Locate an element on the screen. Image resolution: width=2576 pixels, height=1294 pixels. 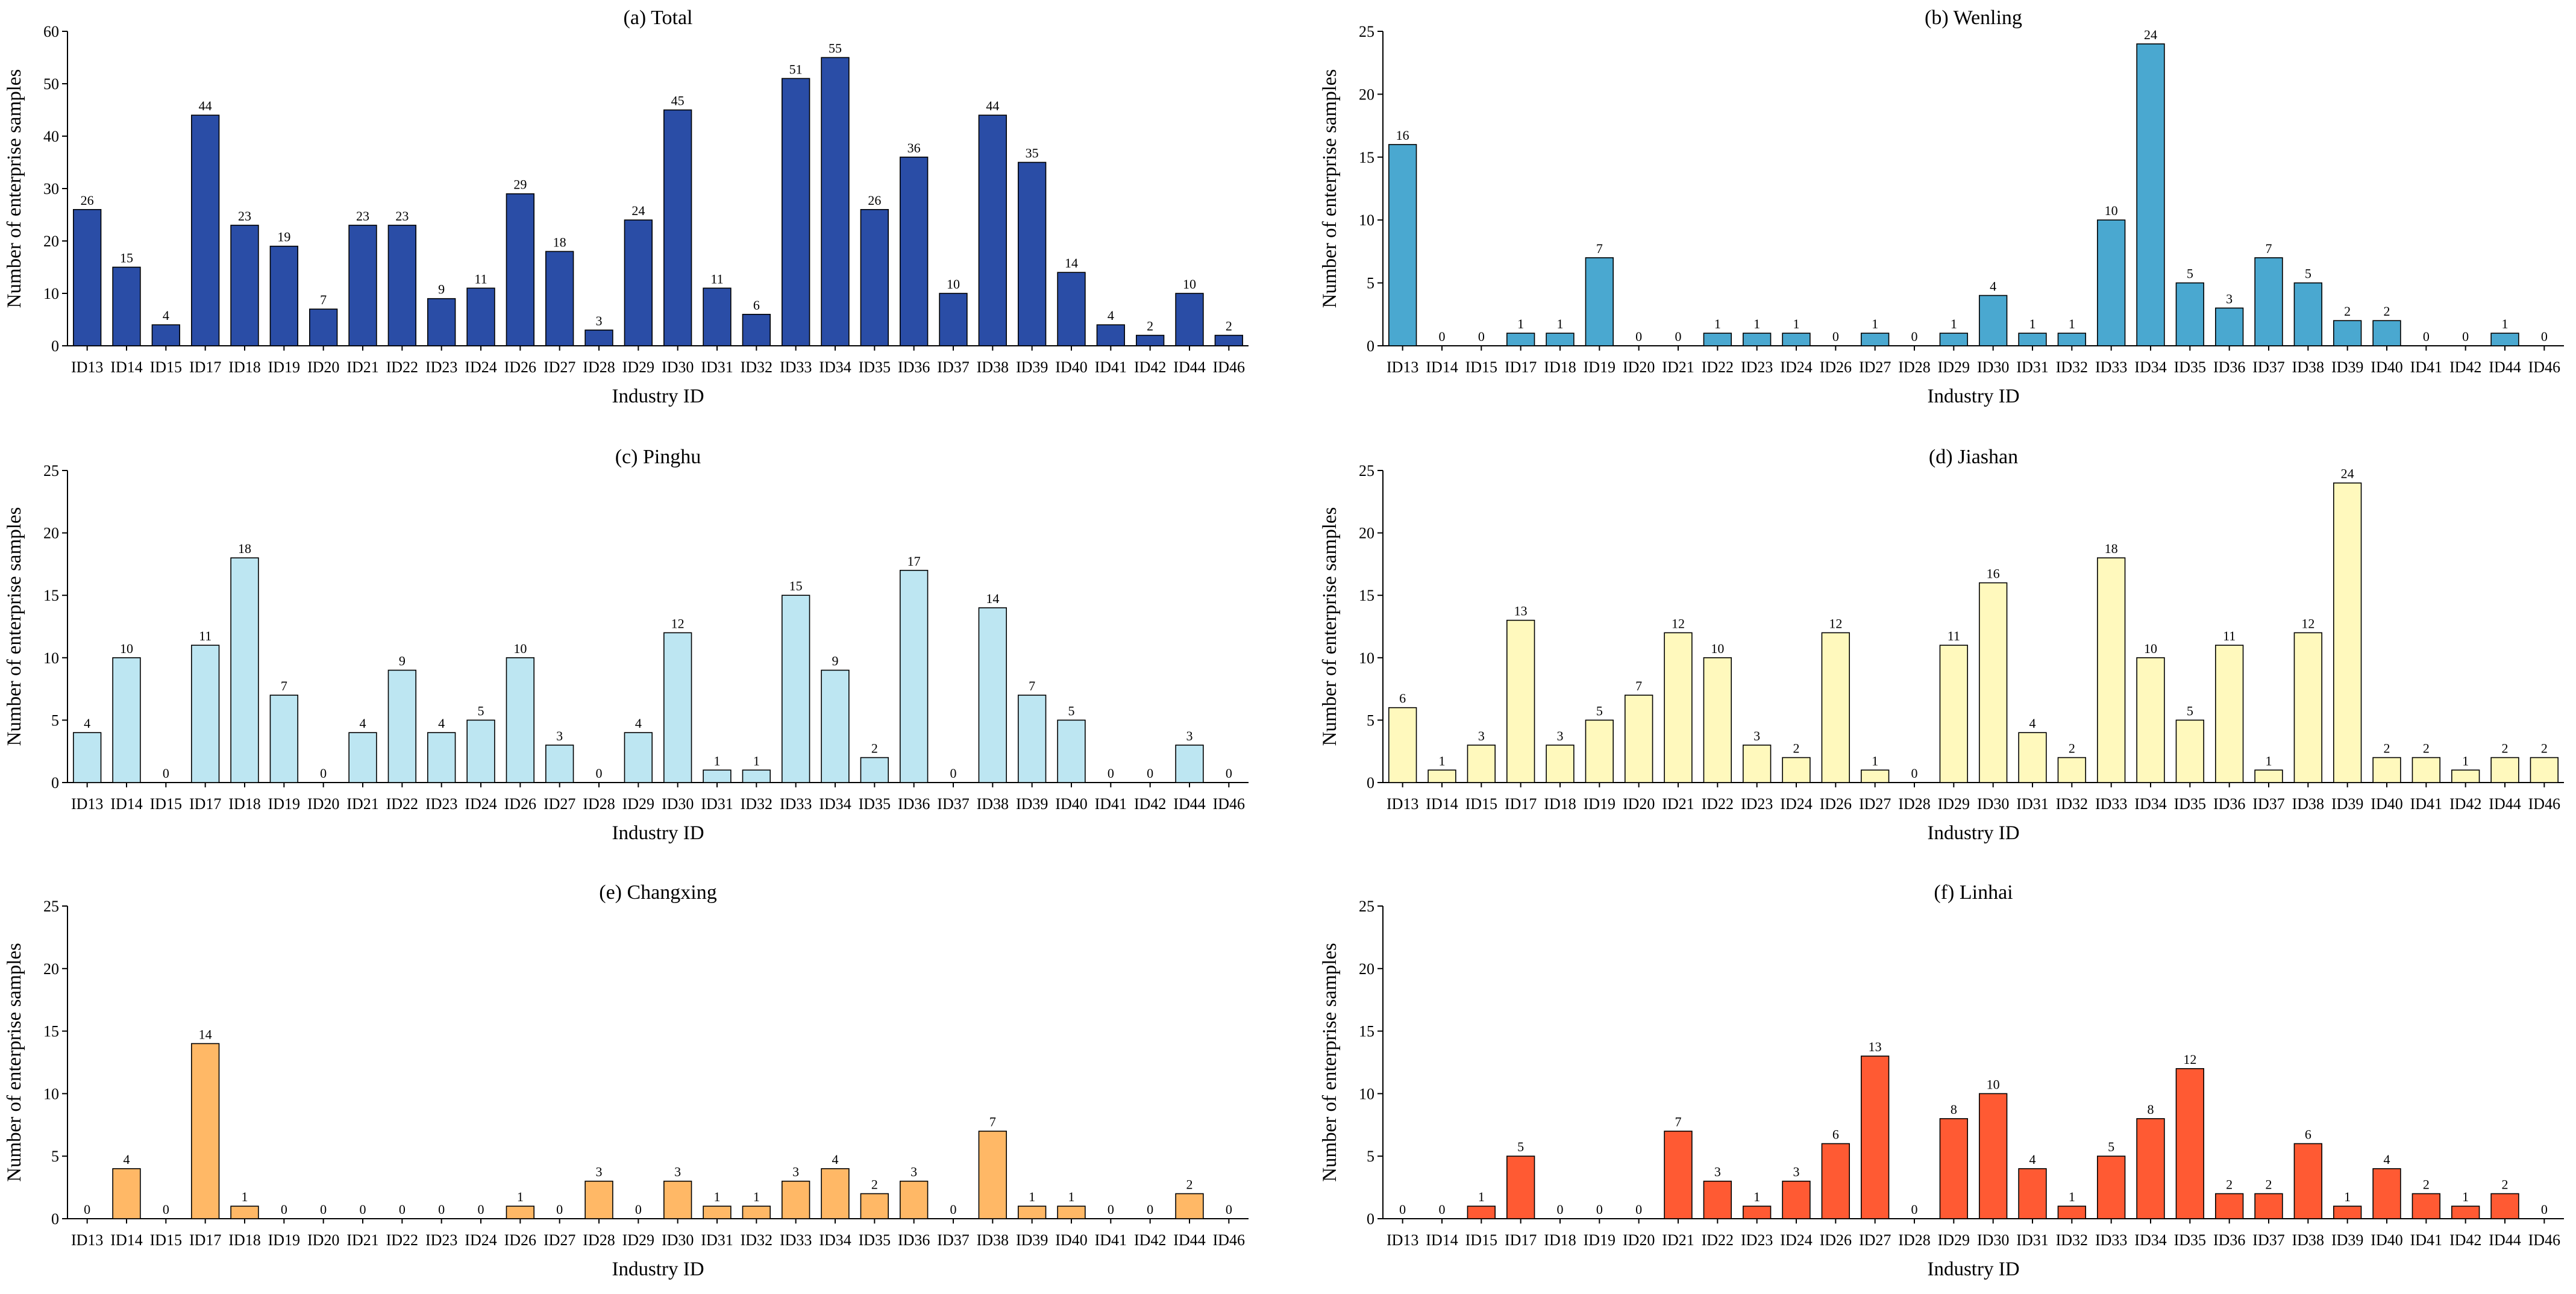
data-label: 10 is located at coordinates (2111, 210).